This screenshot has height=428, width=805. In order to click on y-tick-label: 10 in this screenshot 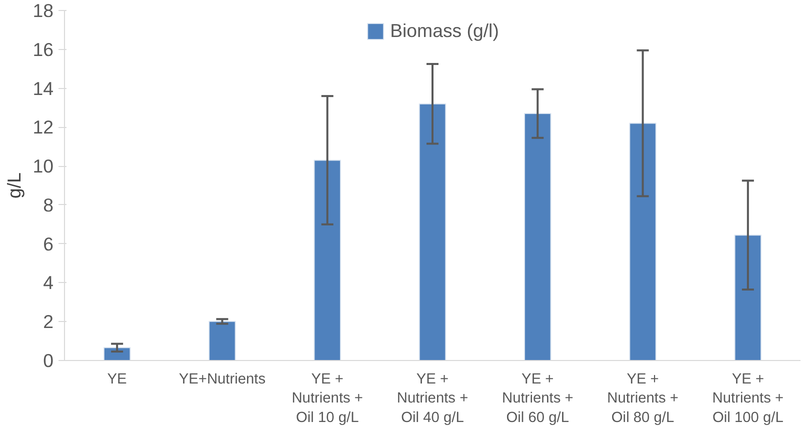, I will do `click(43, 166)`.